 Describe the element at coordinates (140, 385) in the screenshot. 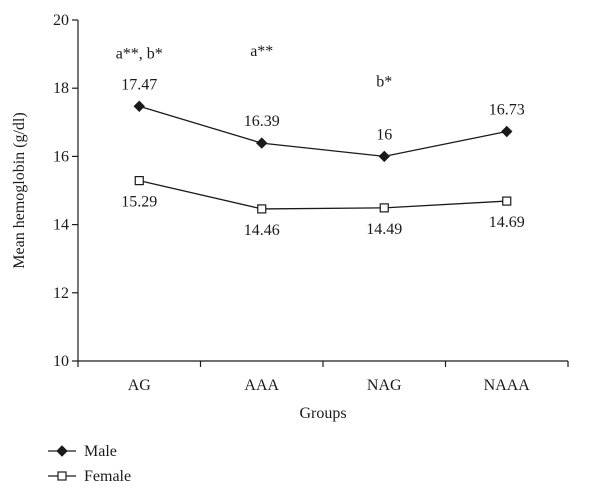

I see `x-tick-label: AG` at that location.